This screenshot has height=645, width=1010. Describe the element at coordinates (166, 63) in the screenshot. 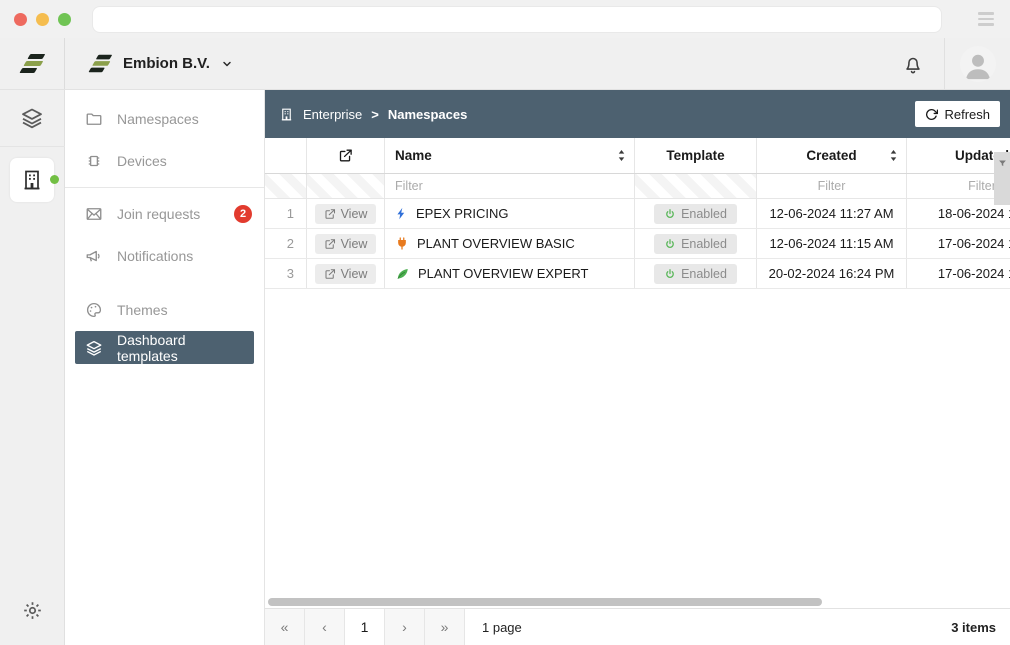

I see `org-name: Embion B.V.` at that location.